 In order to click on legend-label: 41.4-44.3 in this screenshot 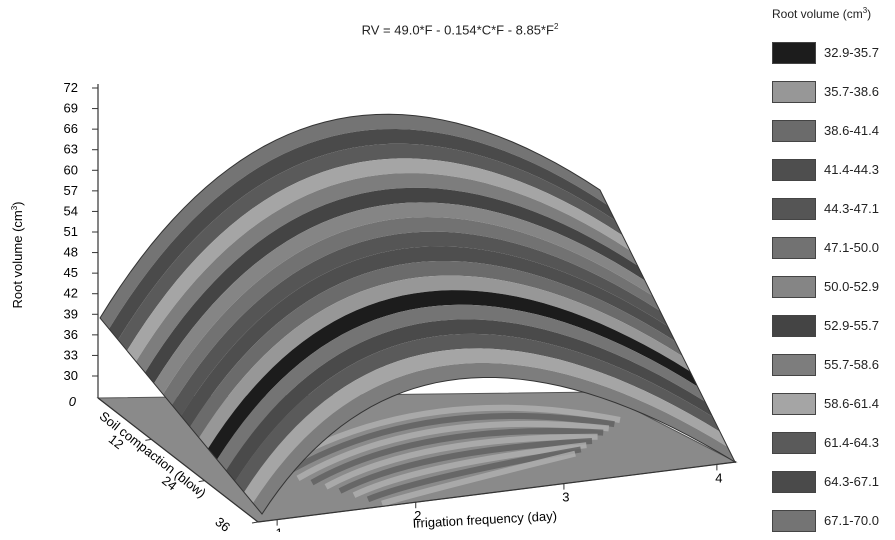, I will do `click(851, 169)`.